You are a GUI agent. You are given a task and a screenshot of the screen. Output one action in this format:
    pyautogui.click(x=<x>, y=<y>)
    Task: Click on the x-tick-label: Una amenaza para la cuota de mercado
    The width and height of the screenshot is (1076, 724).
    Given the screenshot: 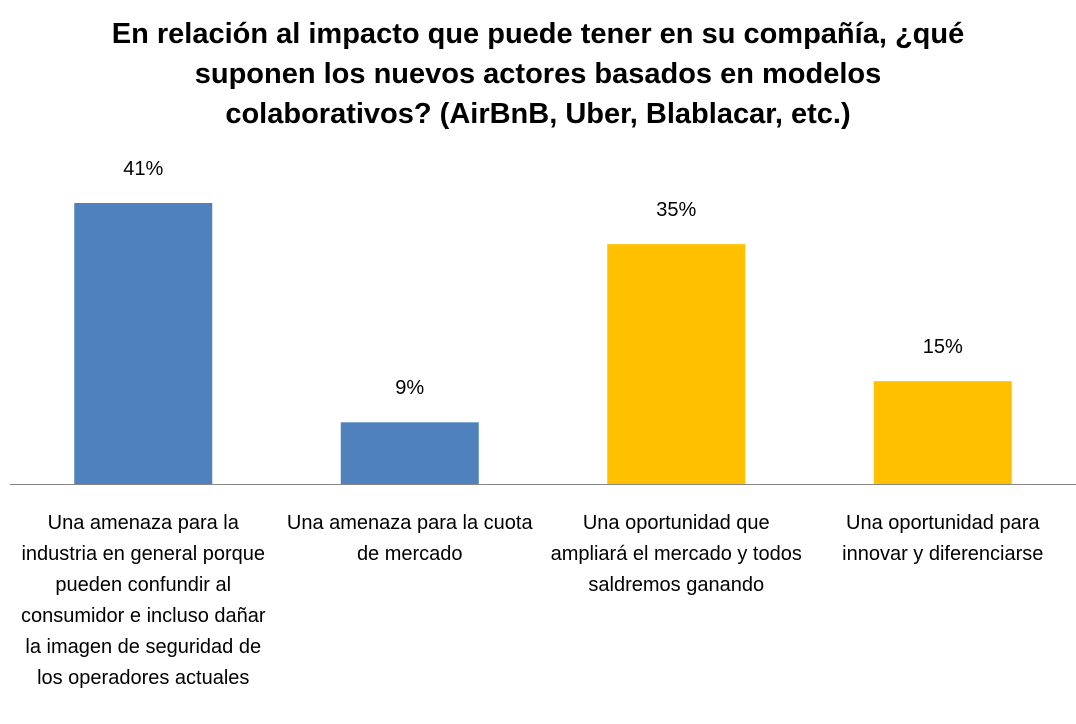 What is the action you would take?
    pyautogui.click(x=409, y=538)
    